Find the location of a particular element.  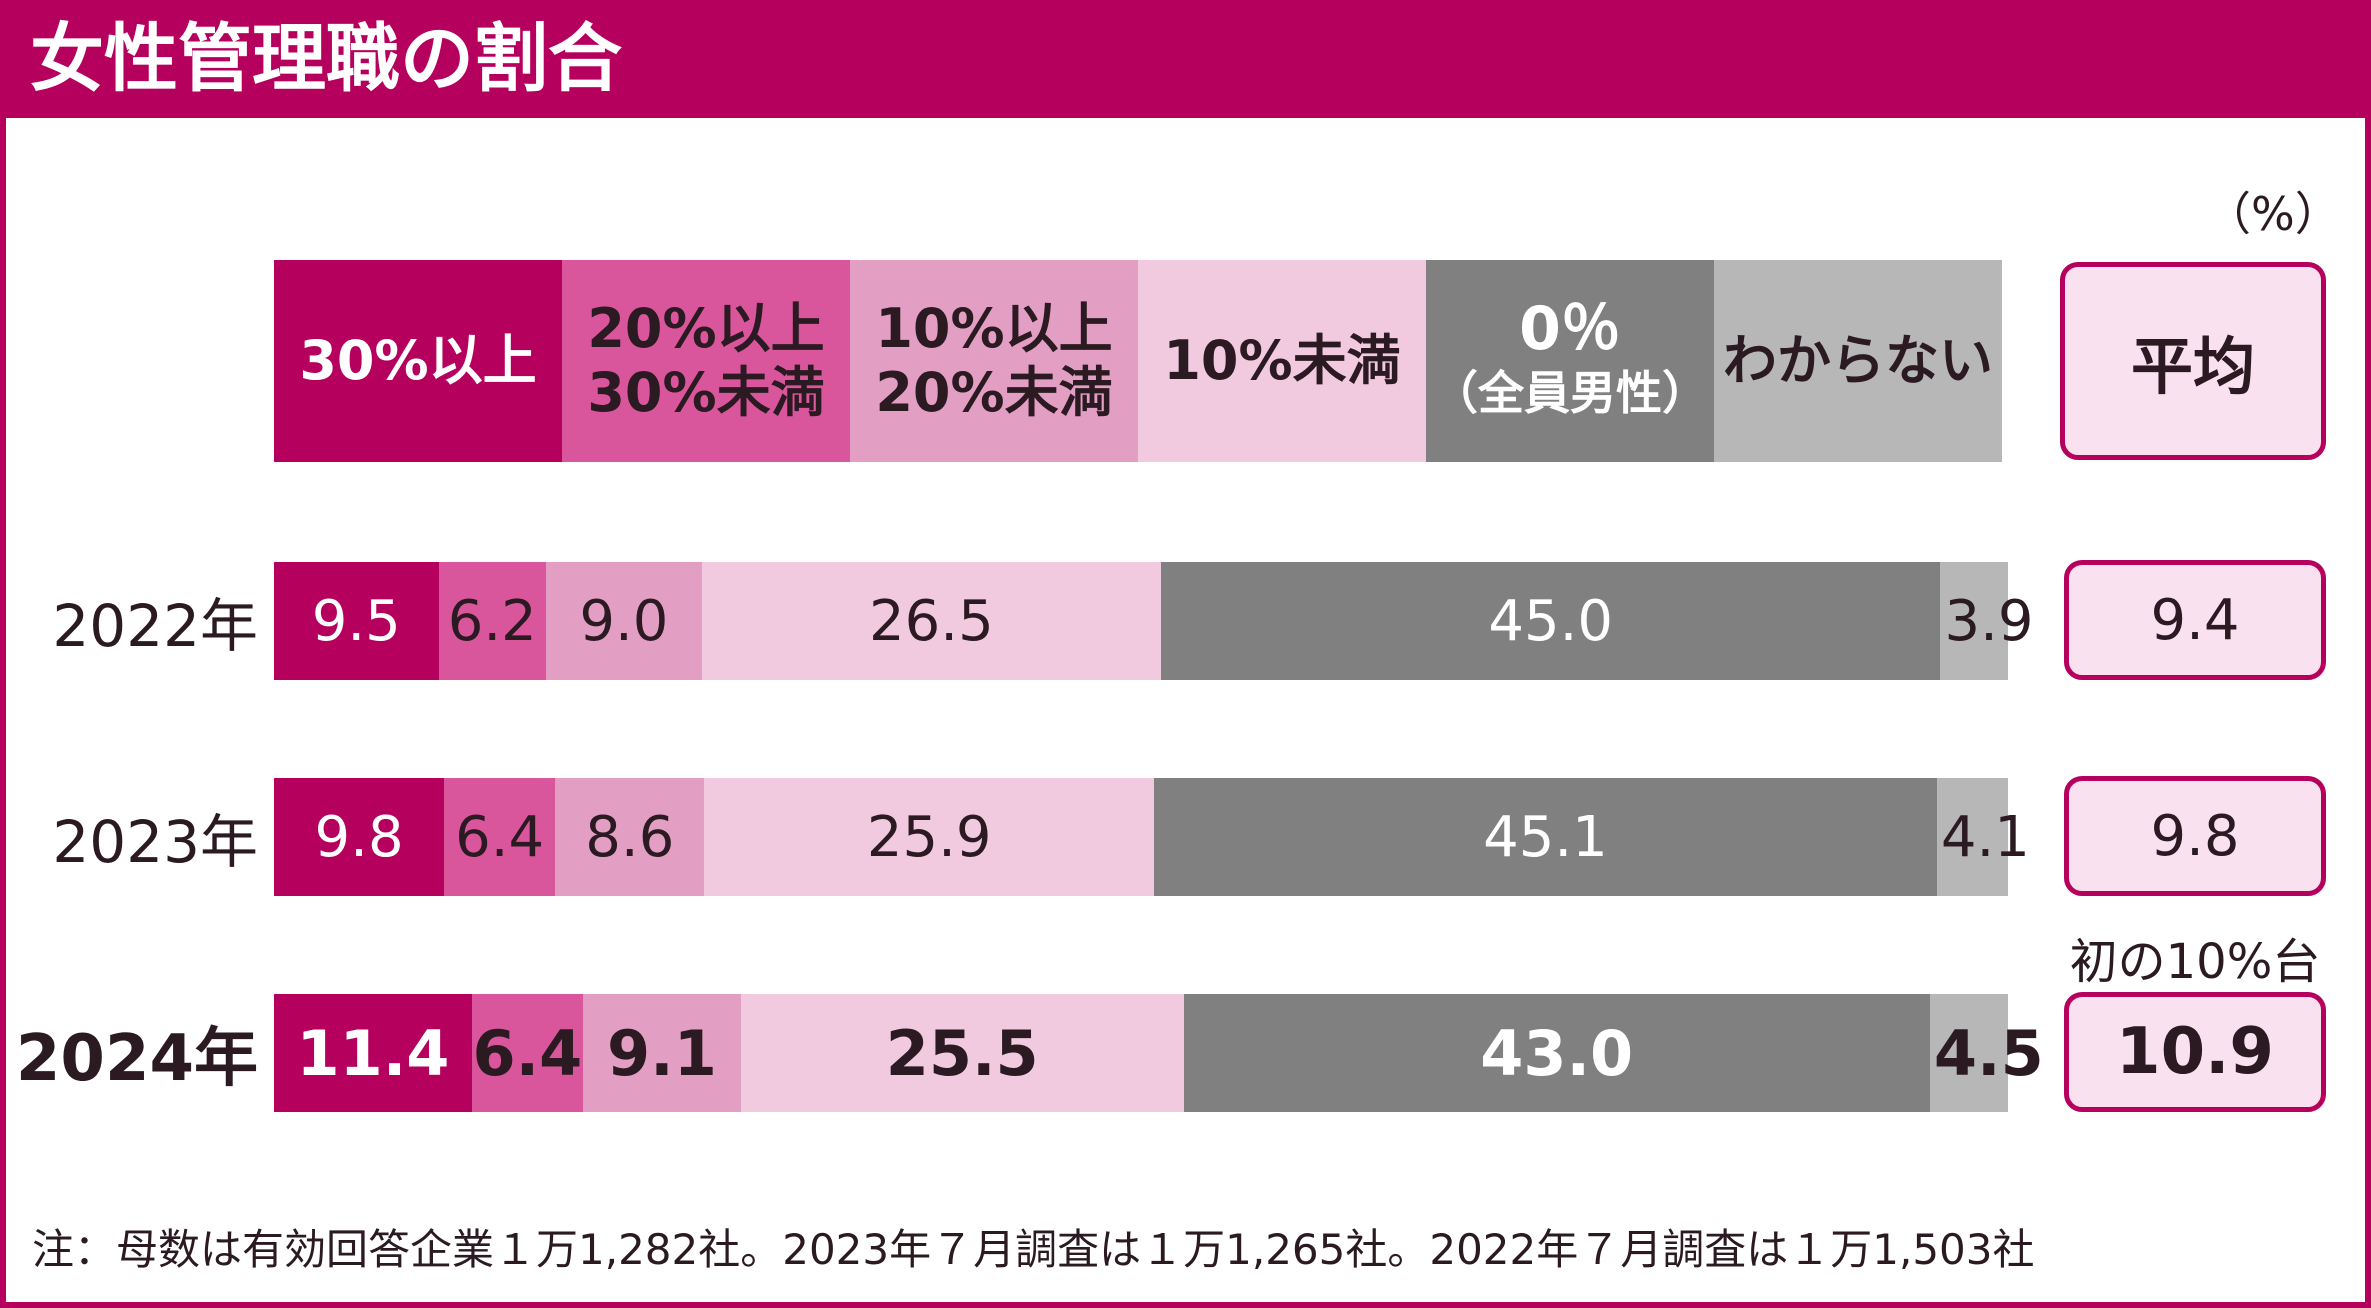

value-label: 9.8 is located at coordinates (359, 837).